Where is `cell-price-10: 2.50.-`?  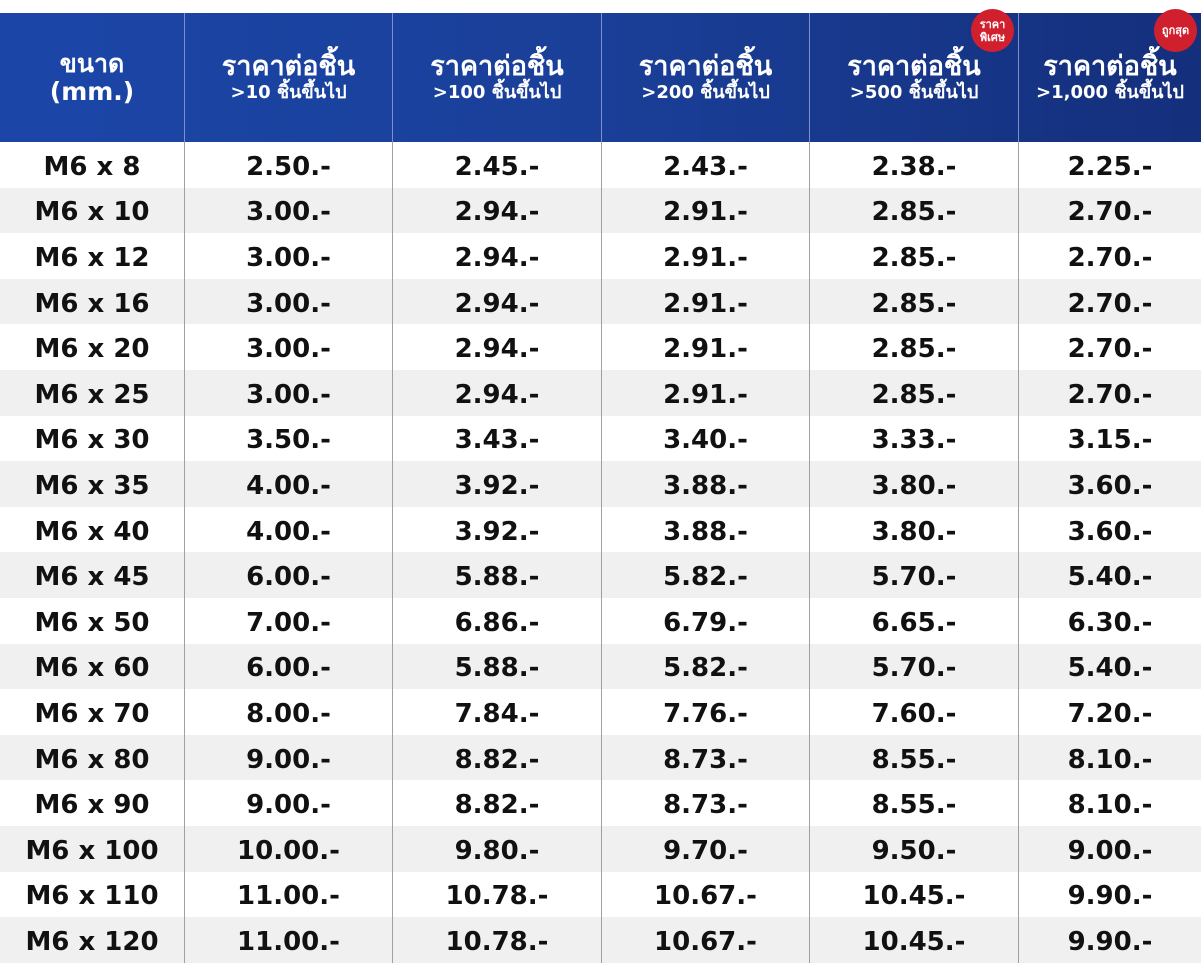
cell-price-10: 2.50.- is located at coordinates (289, 165).